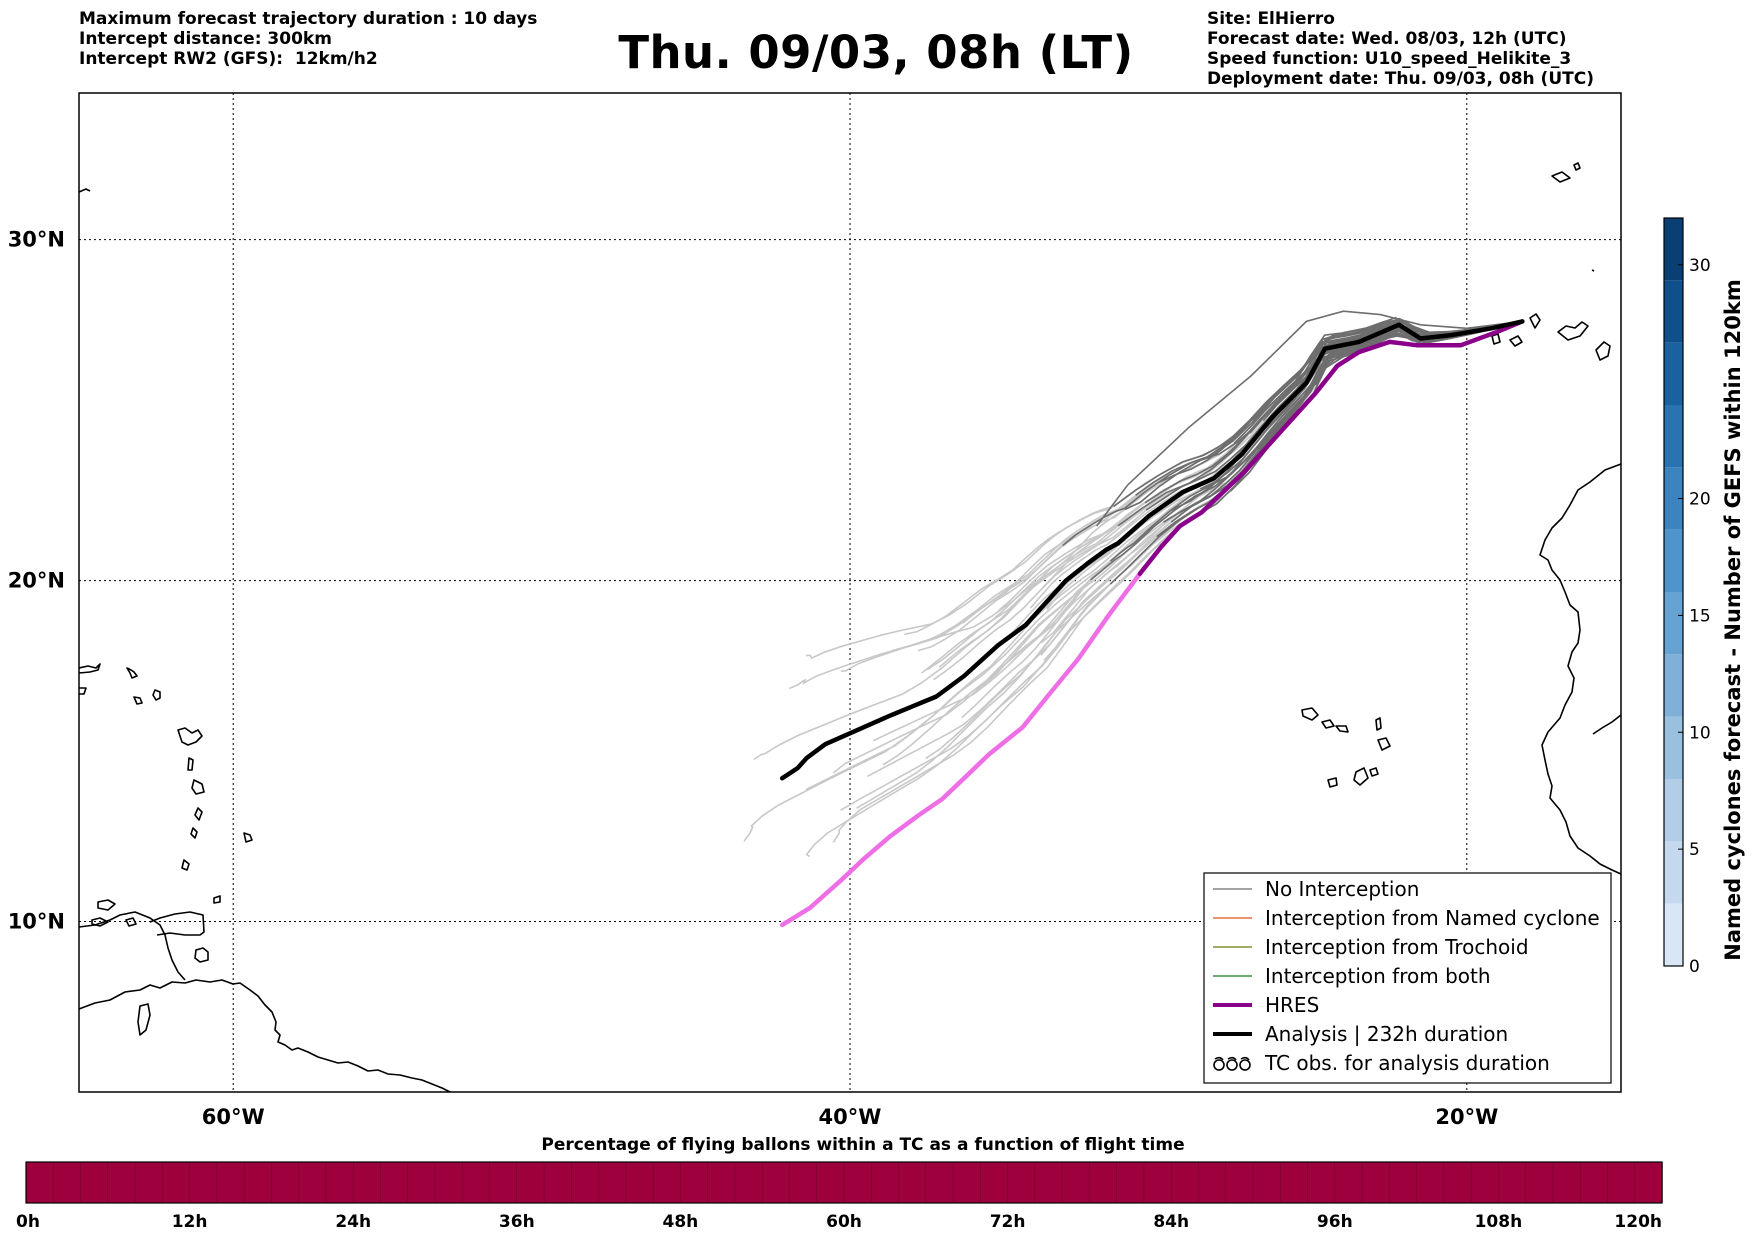 This screenshot has height=1241, width=1752. What do you see at coordinates (248, 837) in the screenshot?
I see `island-barbados` at bounding box center [248, 837].